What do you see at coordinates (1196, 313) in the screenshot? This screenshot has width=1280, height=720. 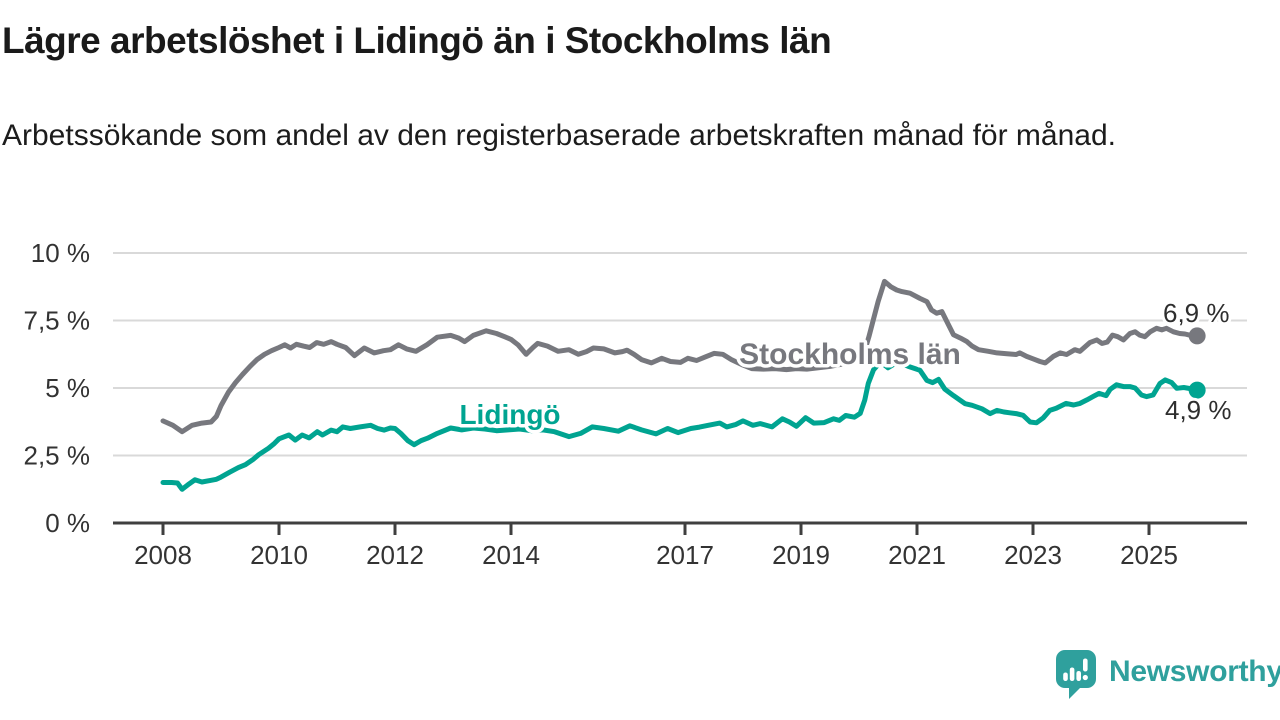 I see `end-value-label-stockholms-lan: 6,9 %` at bounding box center [1196, 313].